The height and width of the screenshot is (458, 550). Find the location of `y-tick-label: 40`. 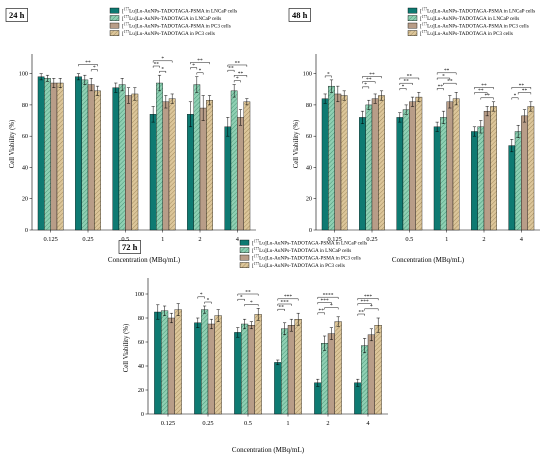

y-tick-label: 40 is located at coordinates (141, 366).